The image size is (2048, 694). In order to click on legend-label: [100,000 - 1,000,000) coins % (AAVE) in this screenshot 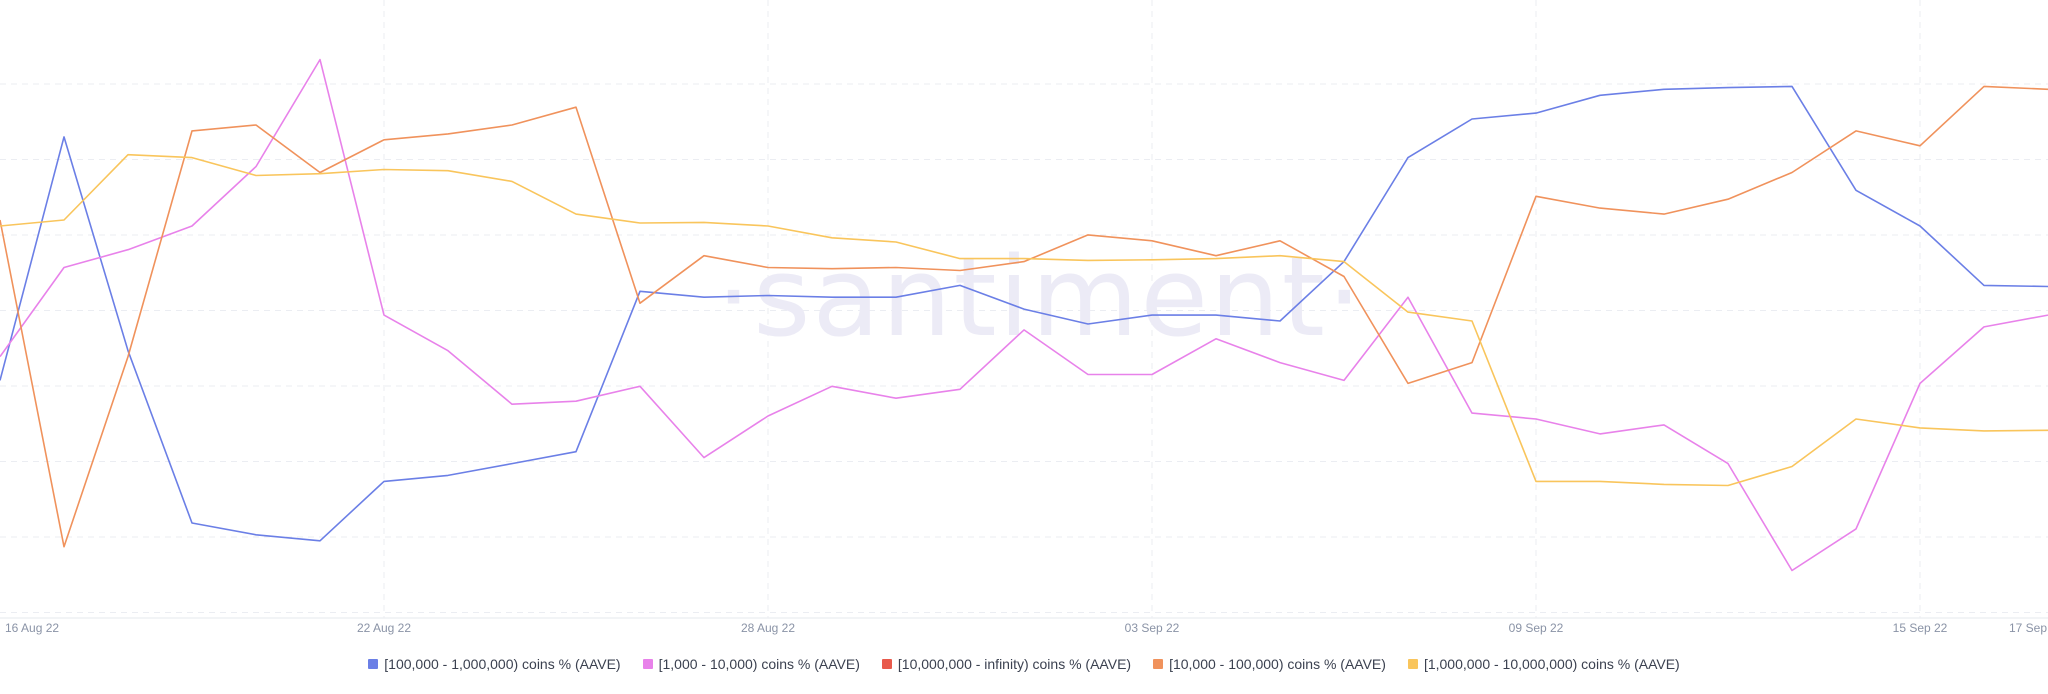, I will do `click(502, 664)`.